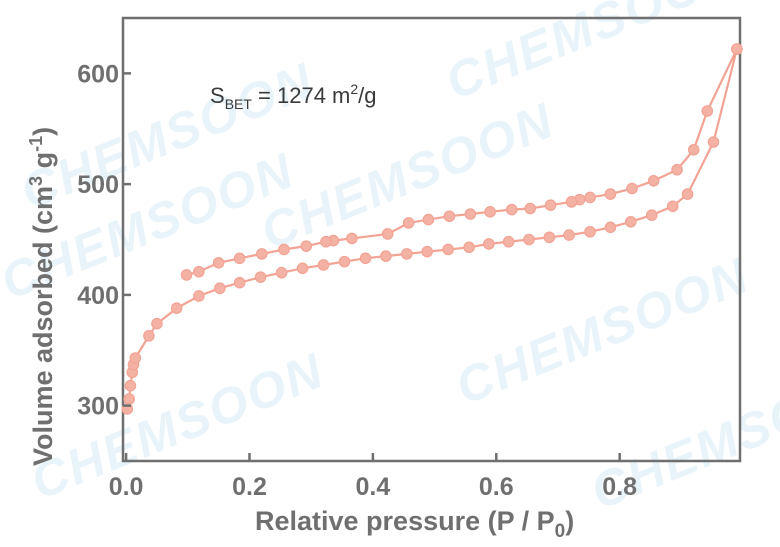 The image size is (780, 547). I want to click on x-axis-title-main: Relative pressure (P / P, so click(405, 521).